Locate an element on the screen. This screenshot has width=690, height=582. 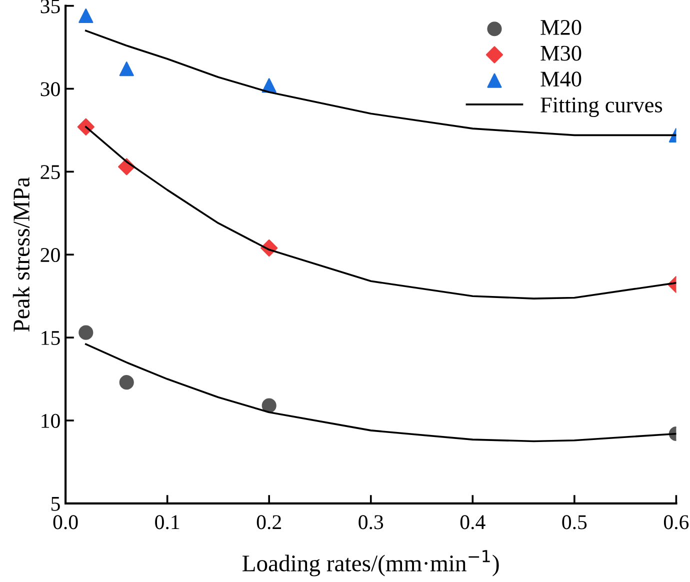
x-axis-title: Loading rates/(mm·min$^{−1}$) is located at coordinates (370, 563).